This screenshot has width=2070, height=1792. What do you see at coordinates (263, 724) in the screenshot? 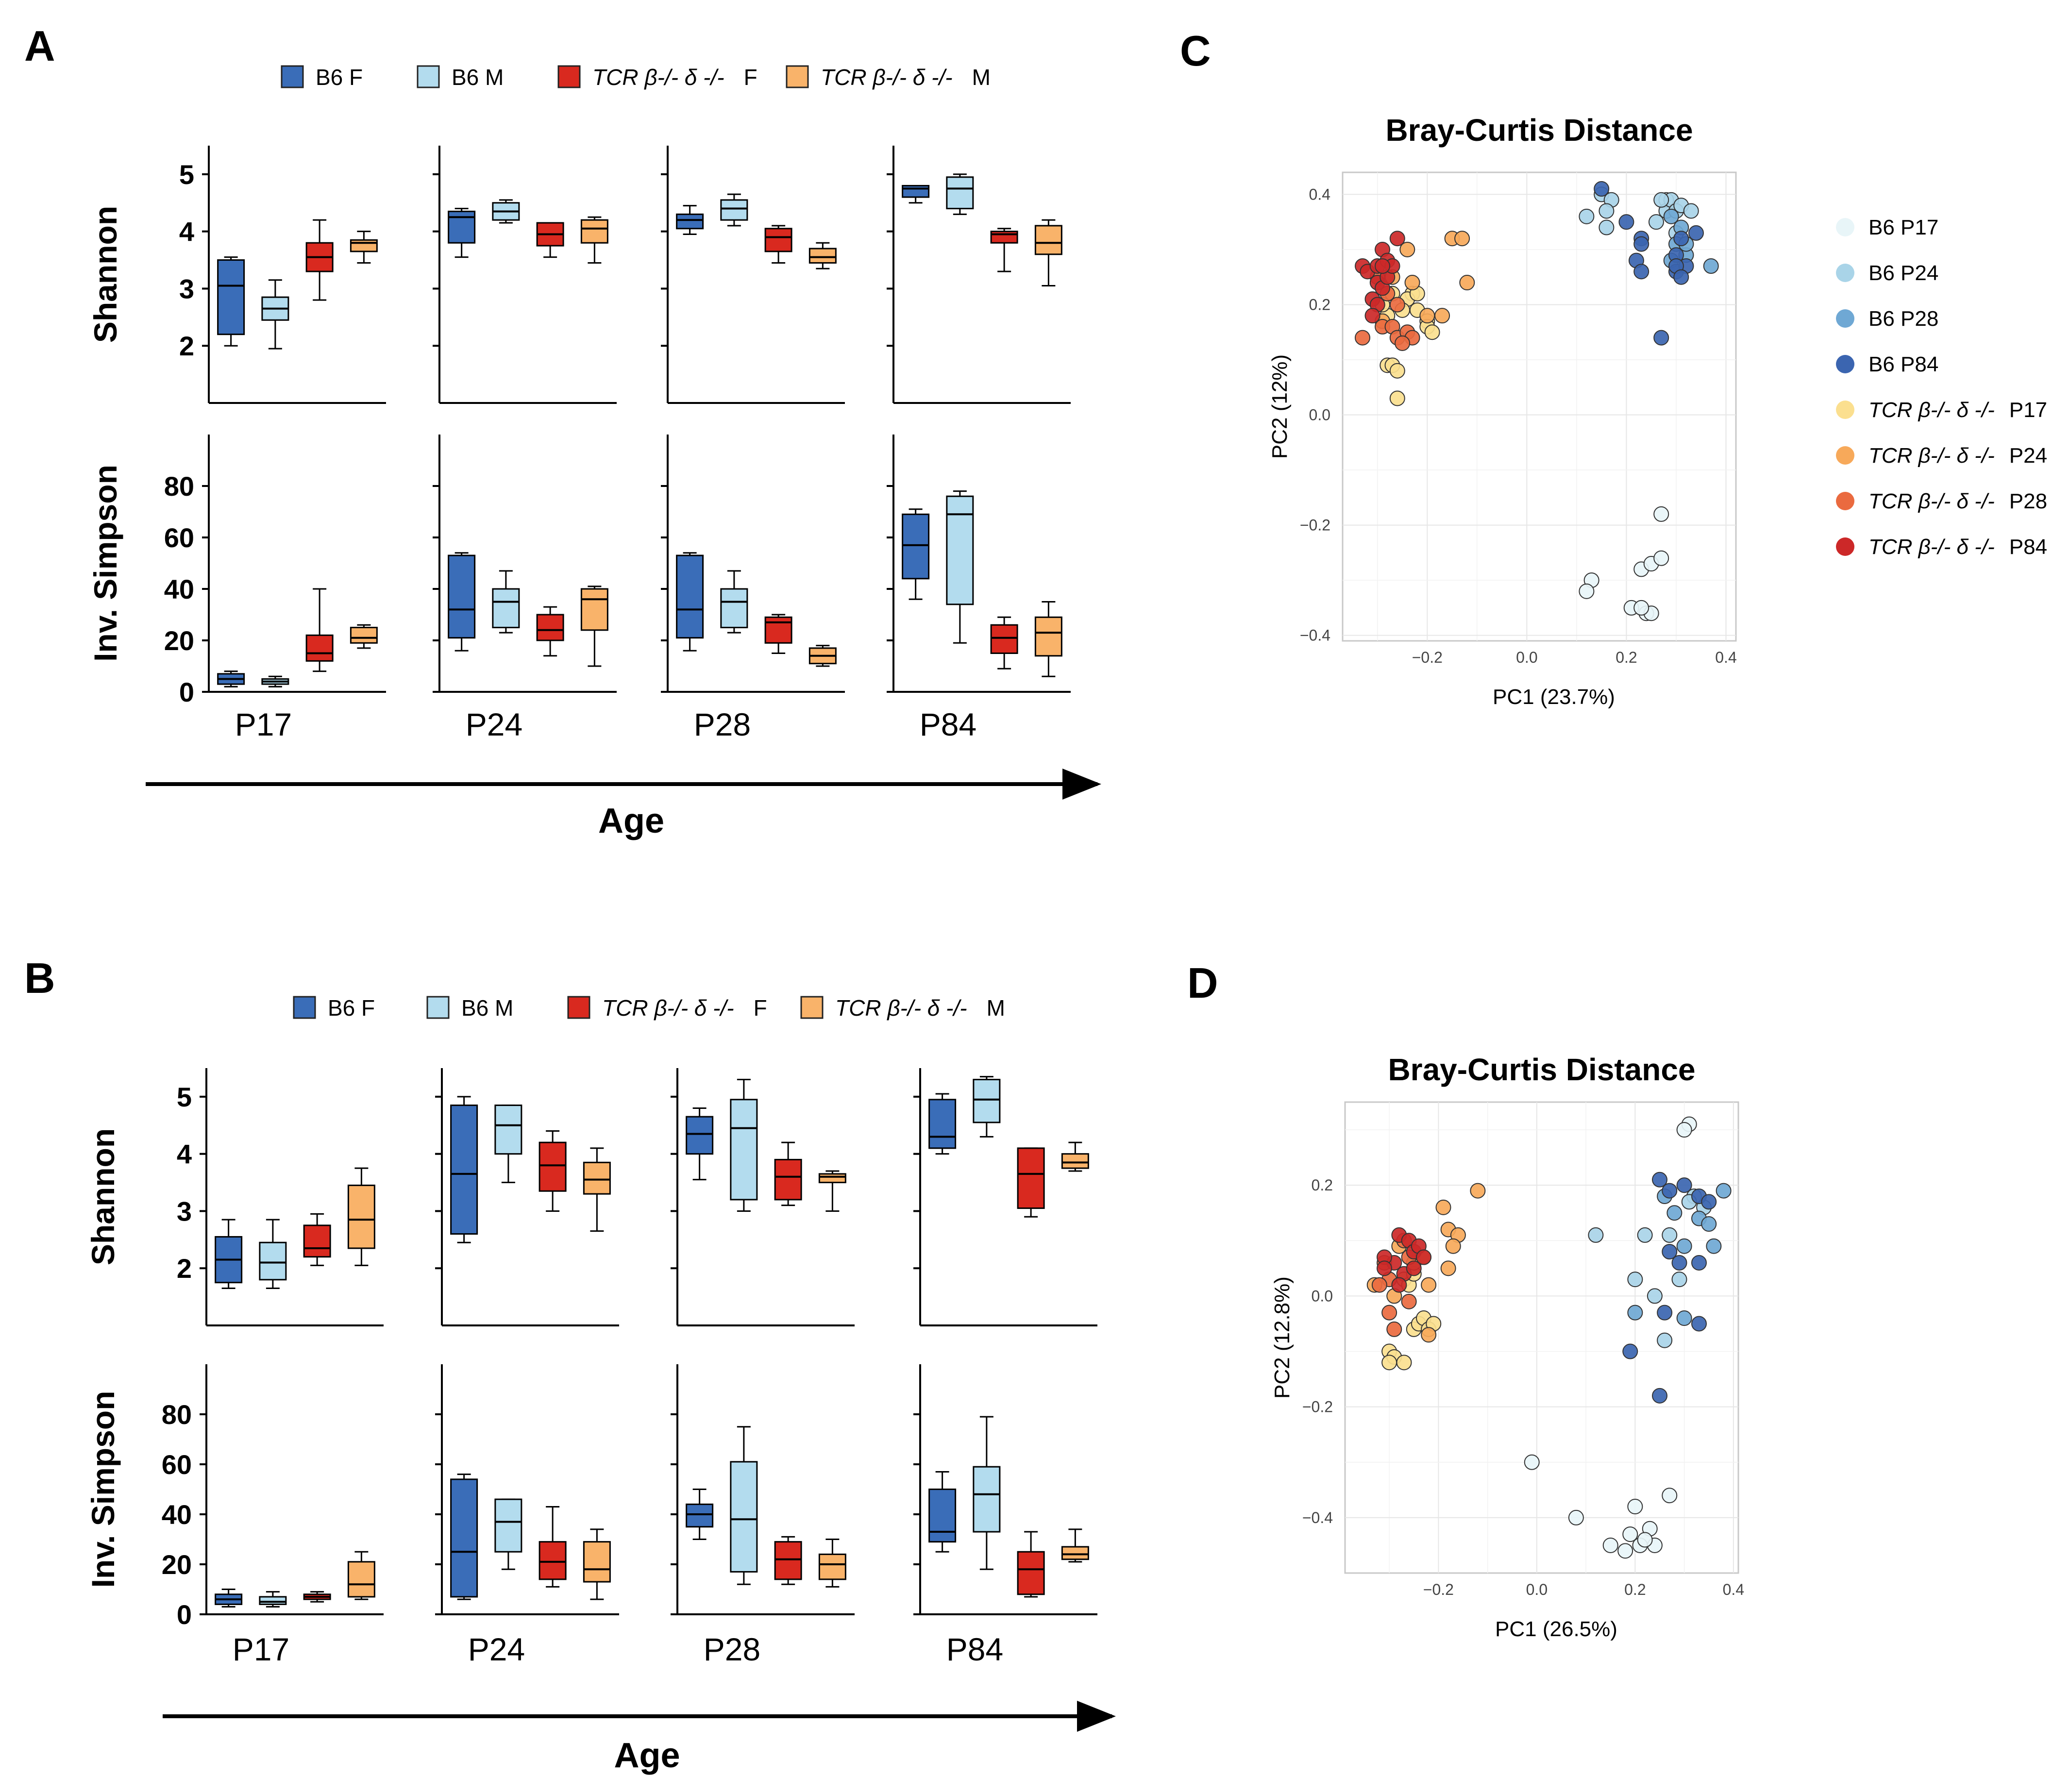
I see `timepoint-label-A-P17: P17` at bounding box center [263, 724].